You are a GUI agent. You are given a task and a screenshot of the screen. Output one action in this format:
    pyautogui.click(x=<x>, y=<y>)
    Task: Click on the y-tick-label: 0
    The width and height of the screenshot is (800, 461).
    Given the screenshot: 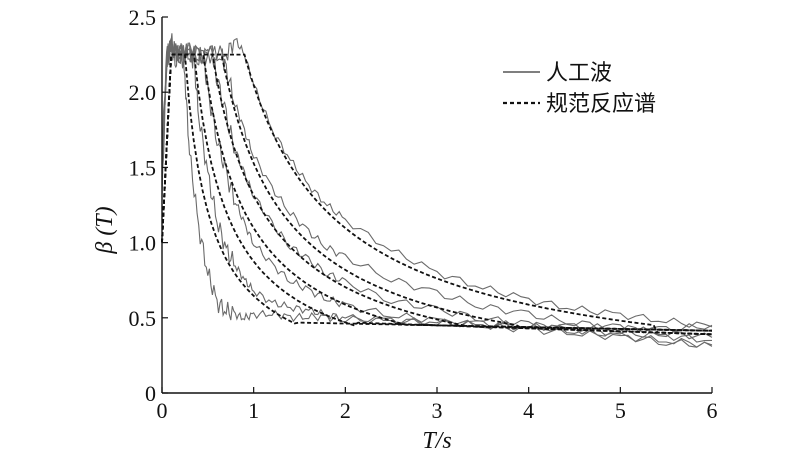 What is the action you would take?
    pyautogui.click(x=150, y=393)
    